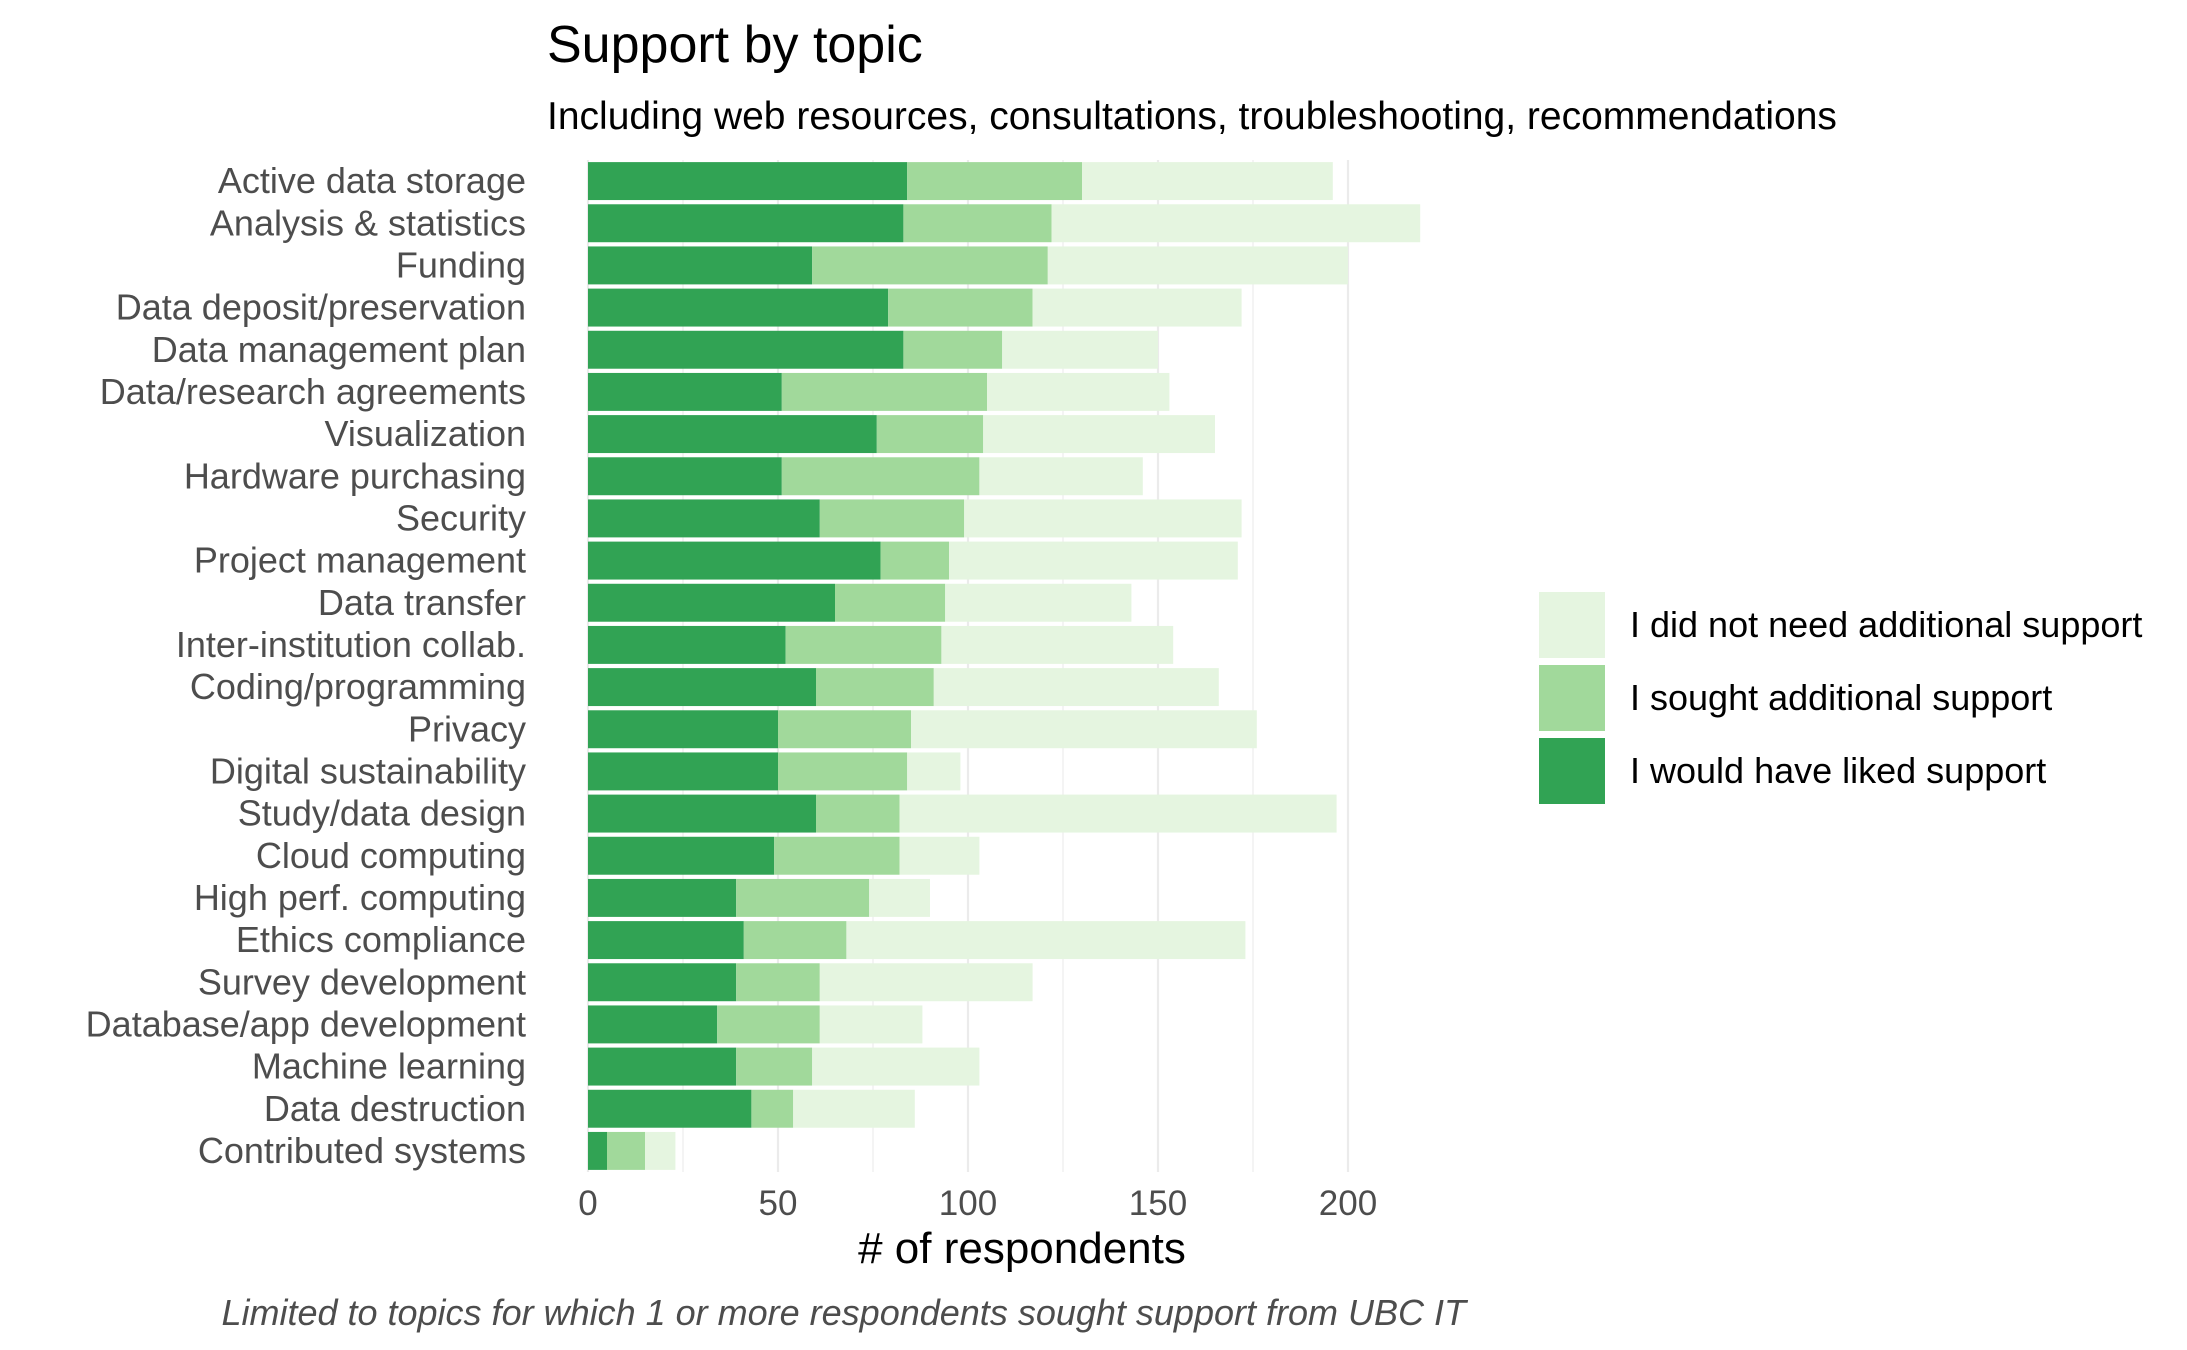 The height and width of the screenshot is (1350, 2187). What do you see at coordinates (778, 1203) in the screenshot?
I see `x-tick-label: 50` at bounding box center [778, 1203].